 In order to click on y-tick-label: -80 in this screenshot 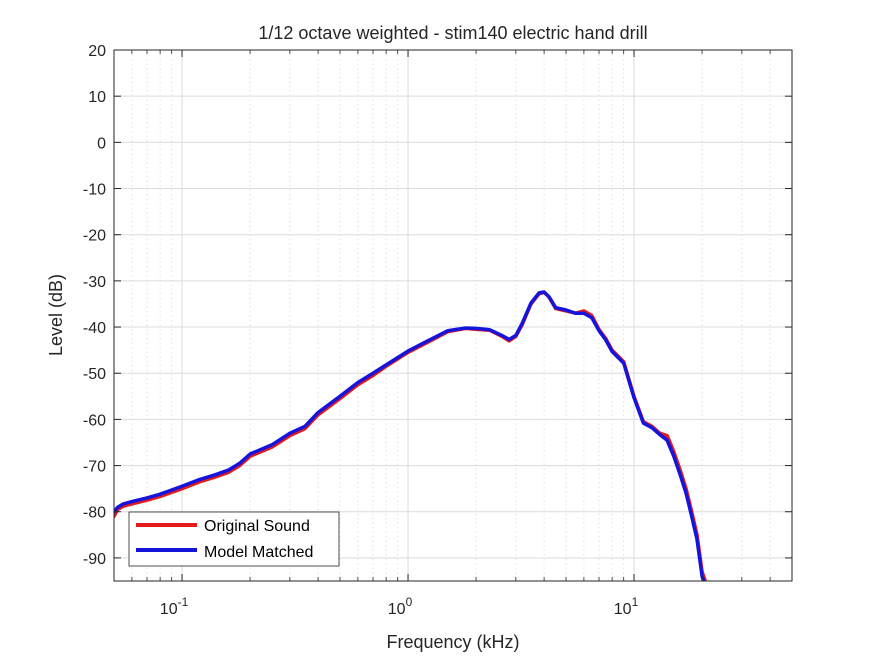, I will do `click(94, 513)`.